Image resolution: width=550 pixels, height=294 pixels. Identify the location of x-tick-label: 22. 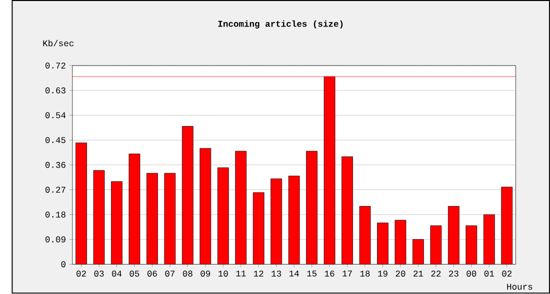
(436, 273).